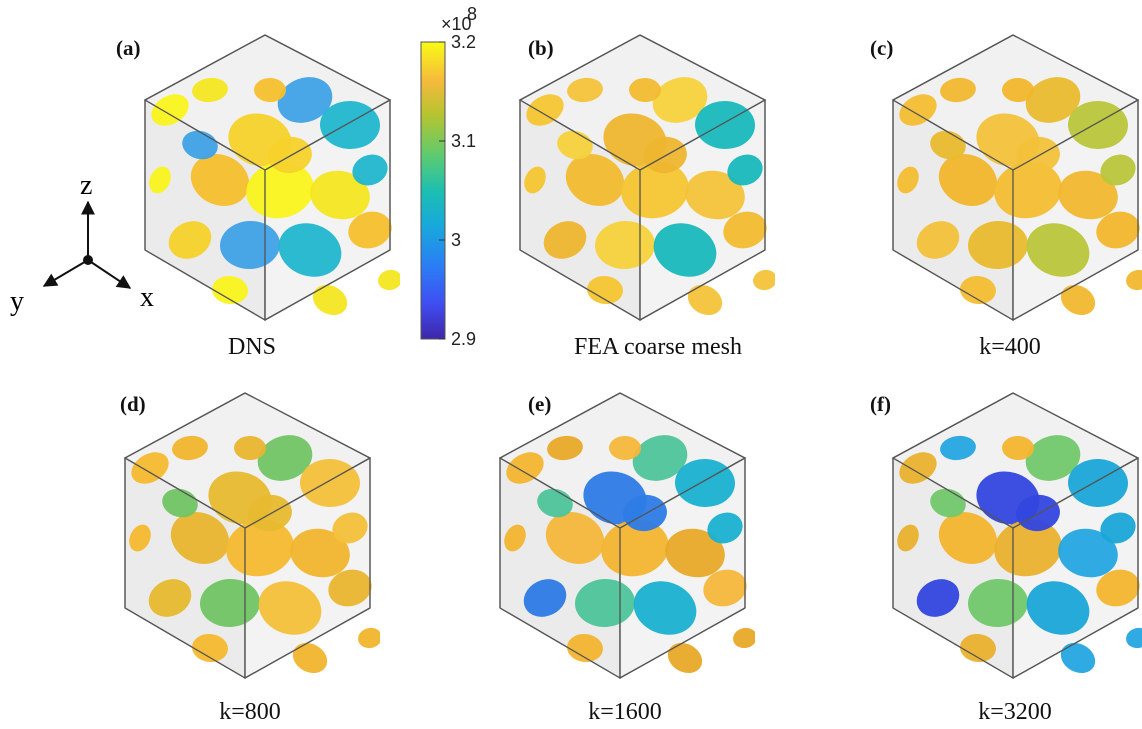 The image size is (1142, 729). I want to click on panel-caption-f: k=3200, so click(1015, 712).